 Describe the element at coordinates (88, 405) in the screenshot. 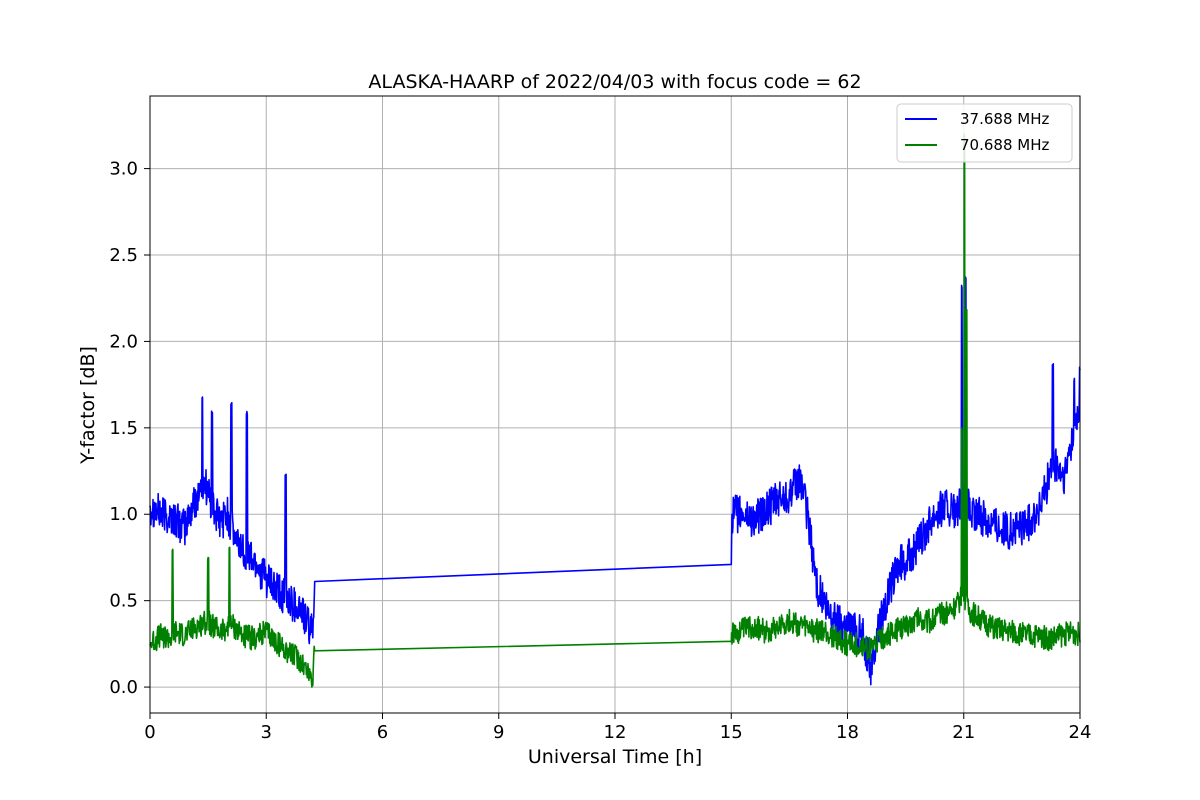

I see `y-axis-label: Y-factor [dB]` at that location.